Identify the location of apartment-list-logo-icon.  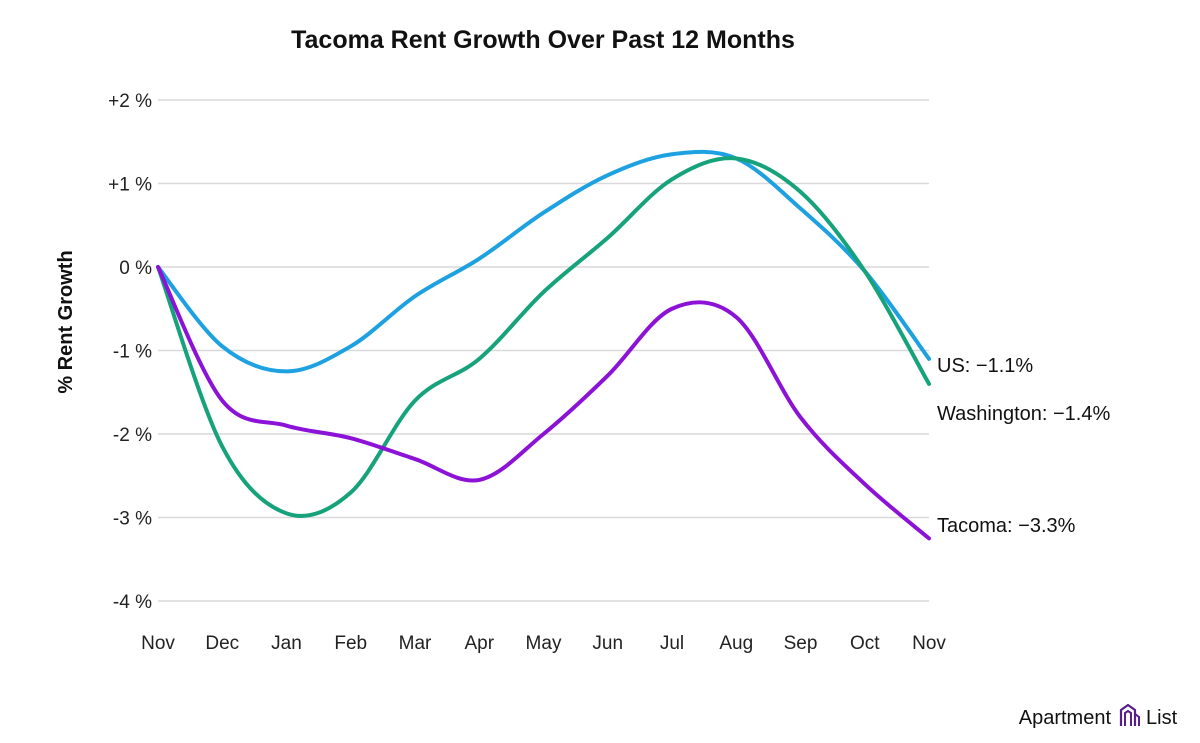
(1129, 714).